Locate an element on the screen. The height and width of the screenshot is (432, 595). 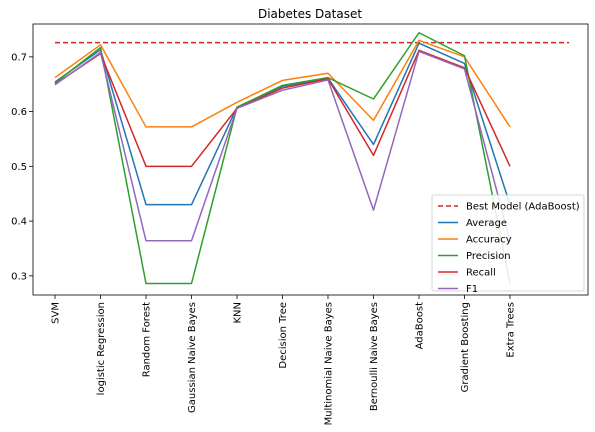
legend-label: Average is located at coordinates (486, 223).